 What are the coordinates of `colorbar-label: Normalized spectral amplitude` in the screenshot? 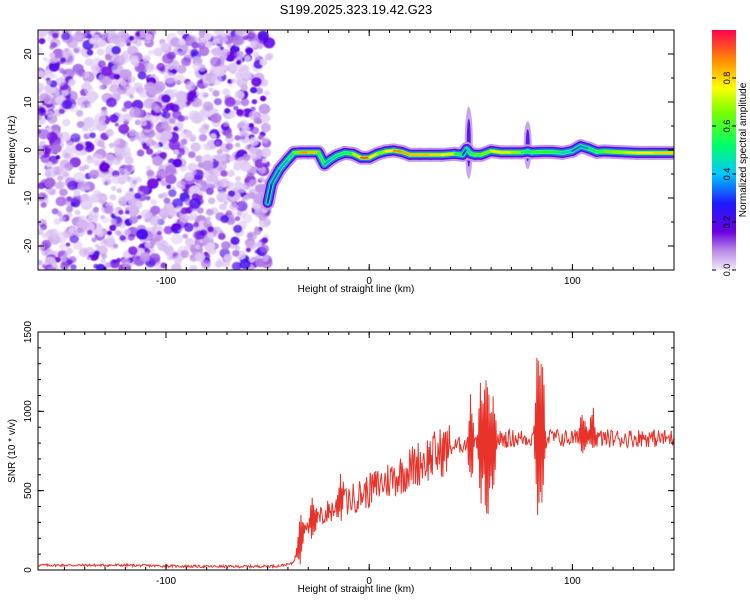 It's located at (743, 149).